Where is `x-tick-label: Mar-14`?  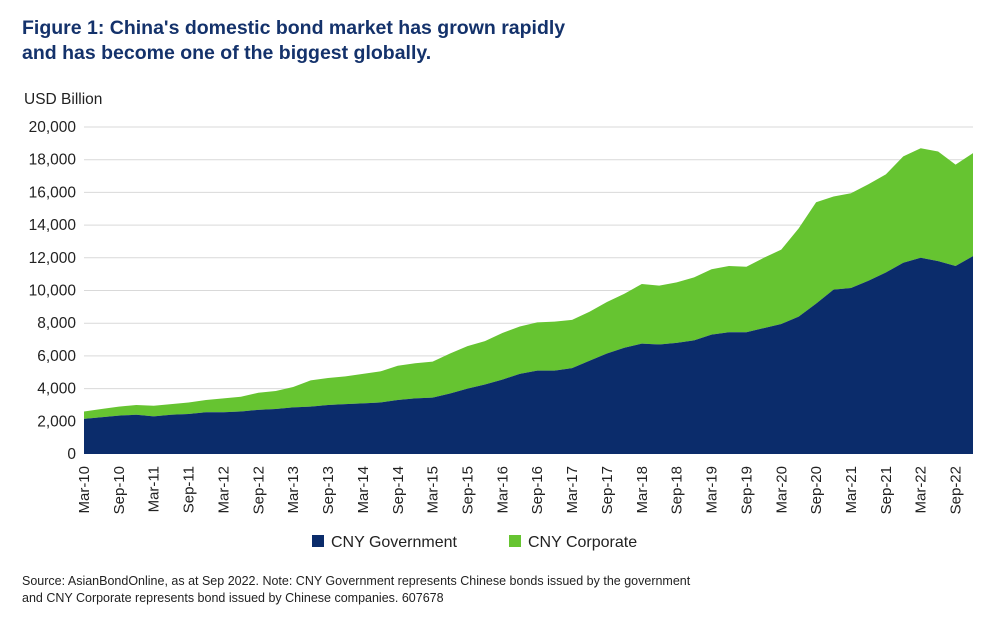 x-tick-label: Mar-14 is located at coordinates (363, 490).